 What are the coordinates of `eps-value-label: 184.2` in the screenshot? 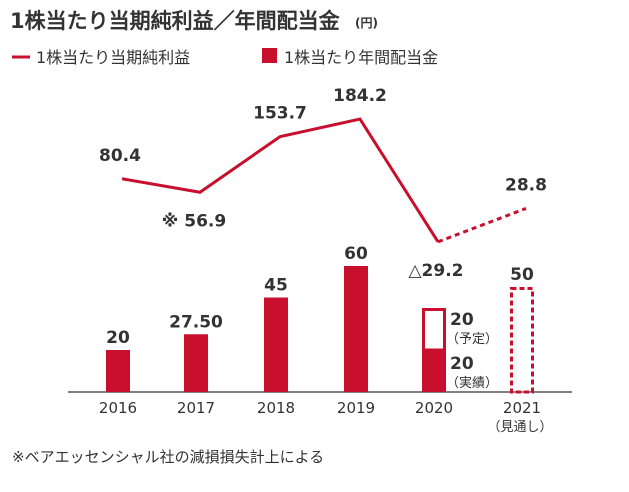 It's located at (360, 96).